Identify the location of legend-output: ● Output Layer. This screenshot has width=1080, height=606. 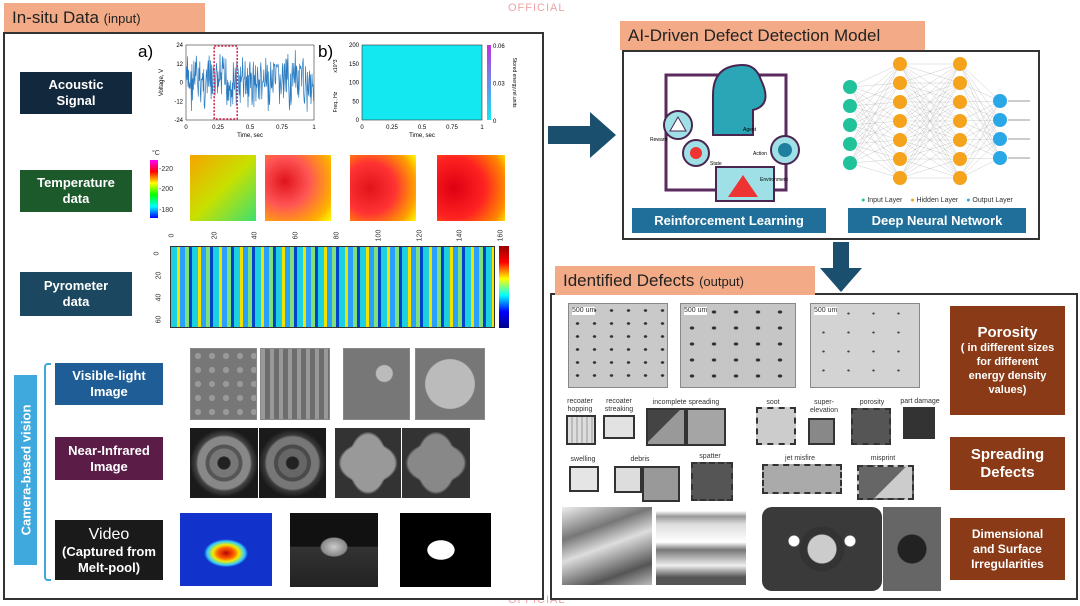
(989, 200).